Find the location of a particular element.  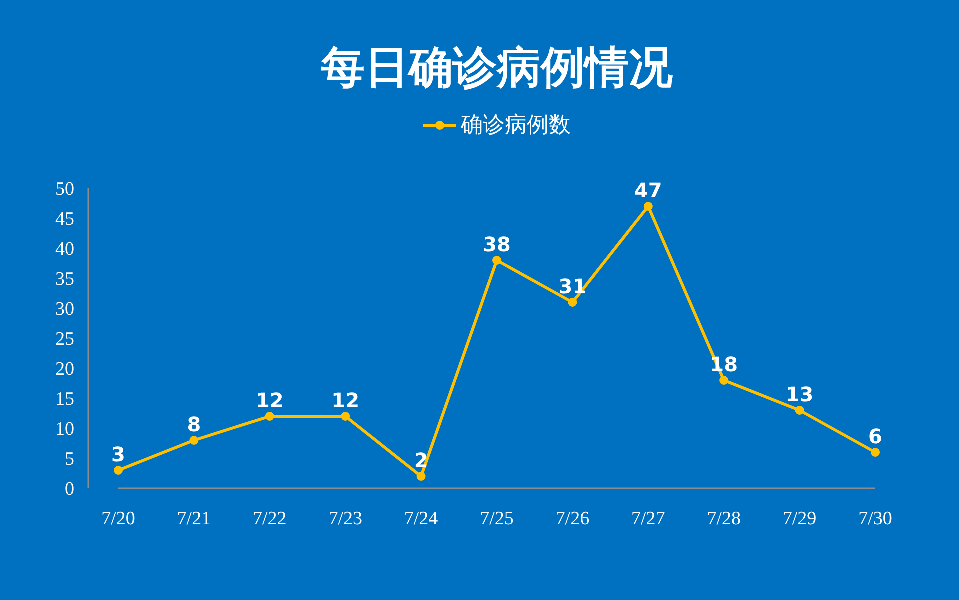

data-label: 6 is located at coordinates (875, 436).